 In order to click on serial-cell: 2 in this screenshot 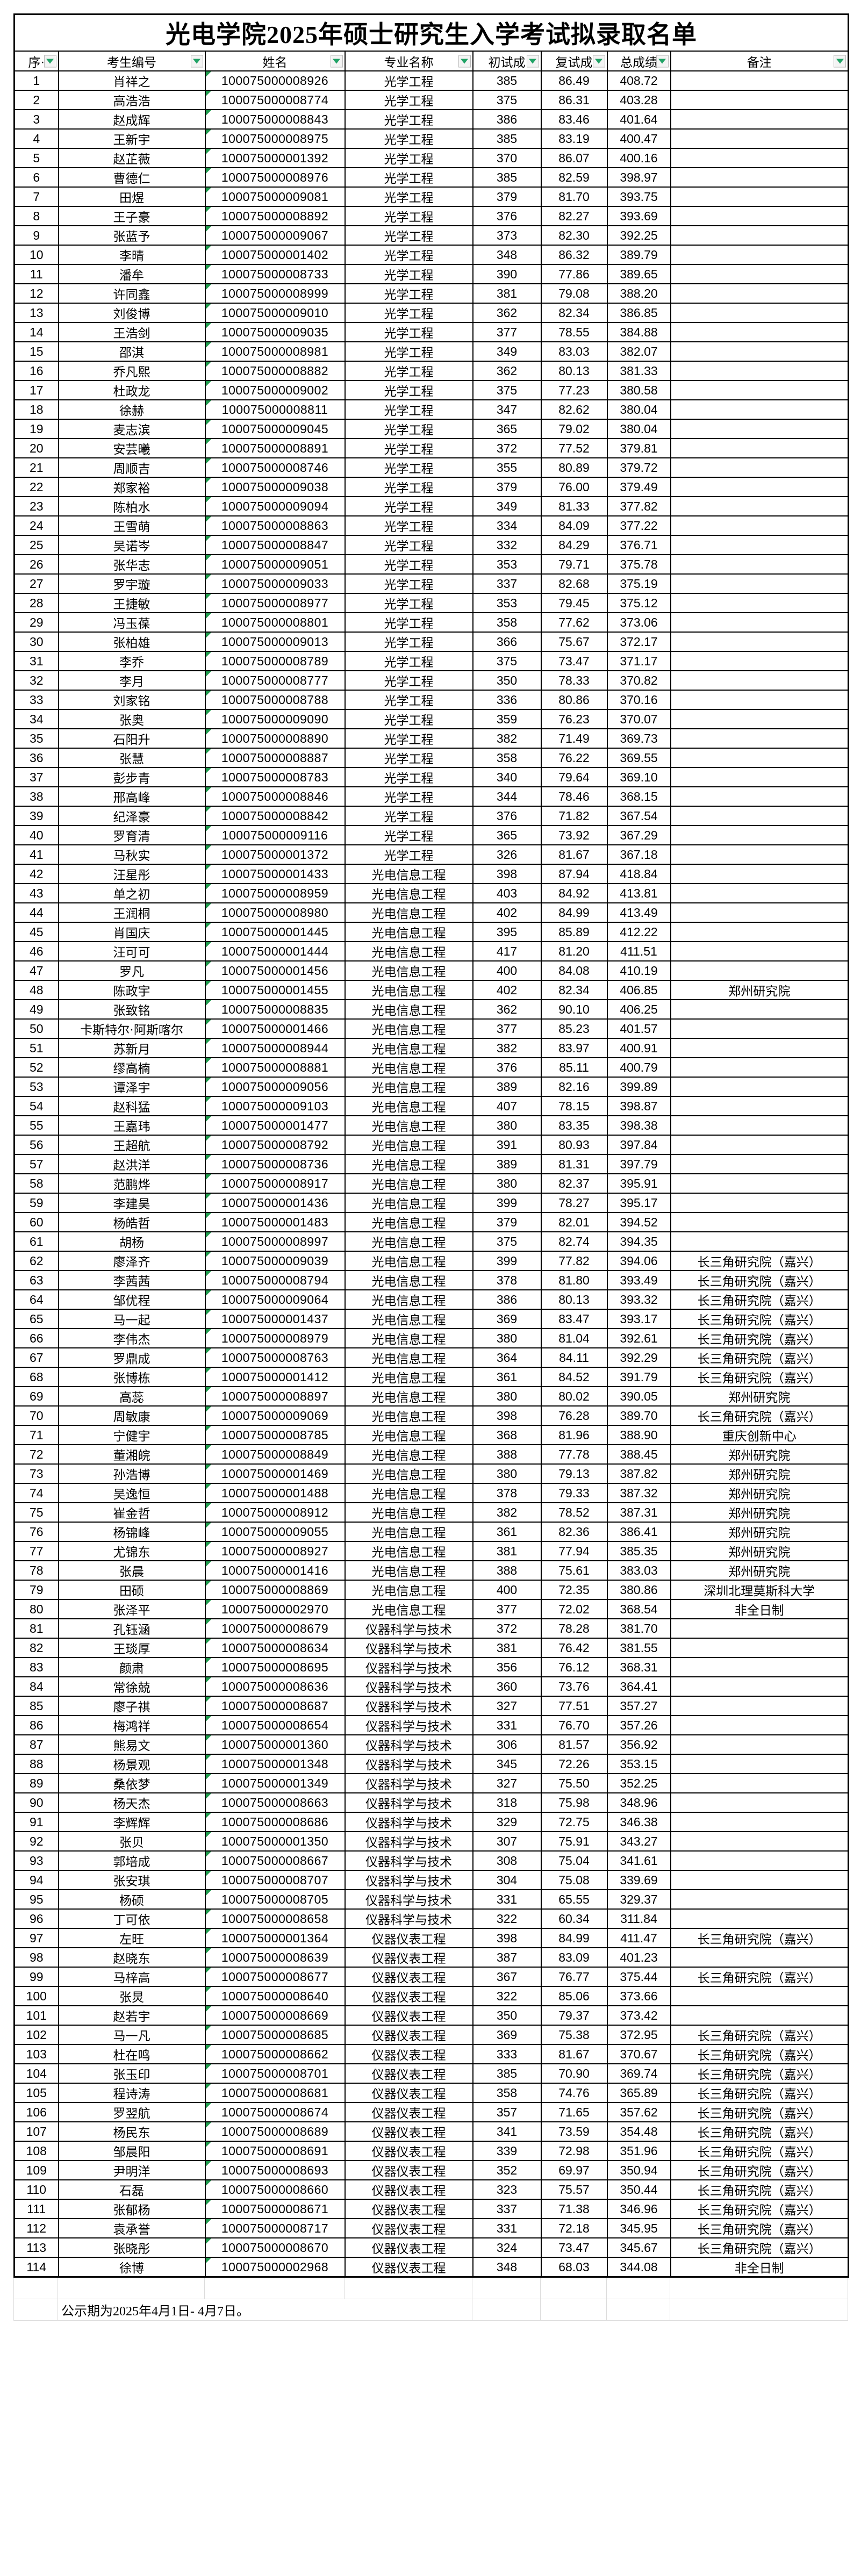, I will do `click(36, 100)`.